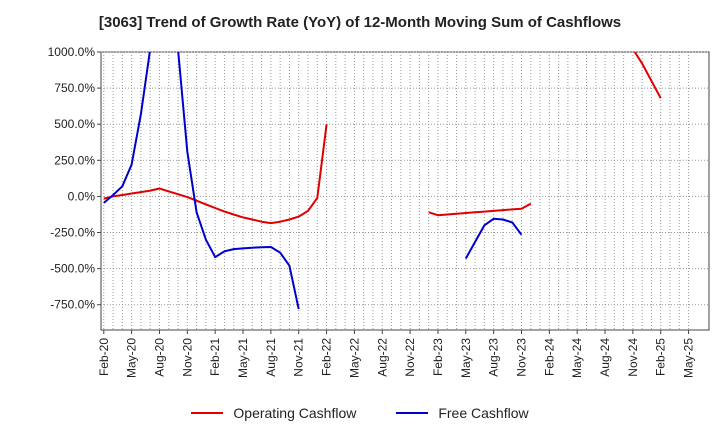  I want to click on legend-item-free: Free Cashflow, so click(462, 413).